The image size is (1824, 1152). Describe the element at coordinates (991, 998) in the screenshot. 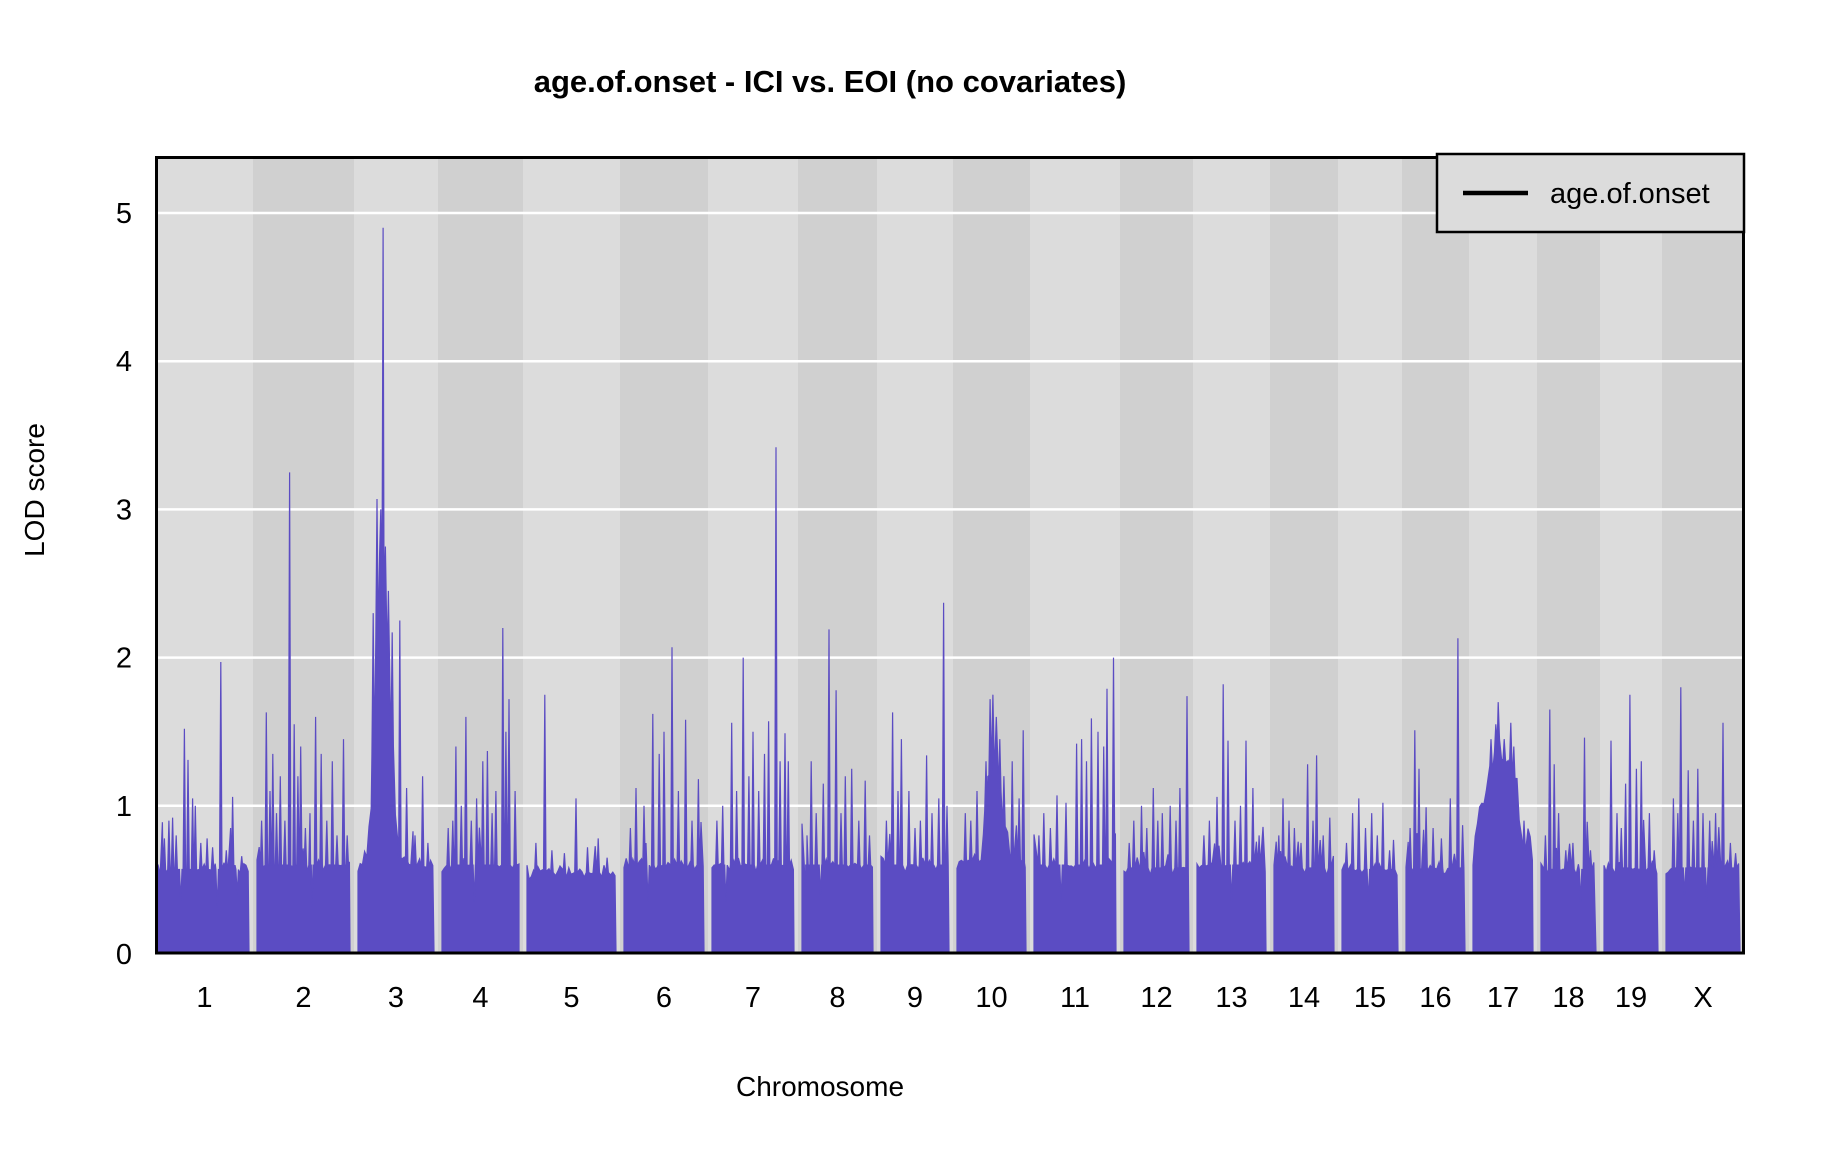

I see `x-tick-label-chr-10: 10` at that location.